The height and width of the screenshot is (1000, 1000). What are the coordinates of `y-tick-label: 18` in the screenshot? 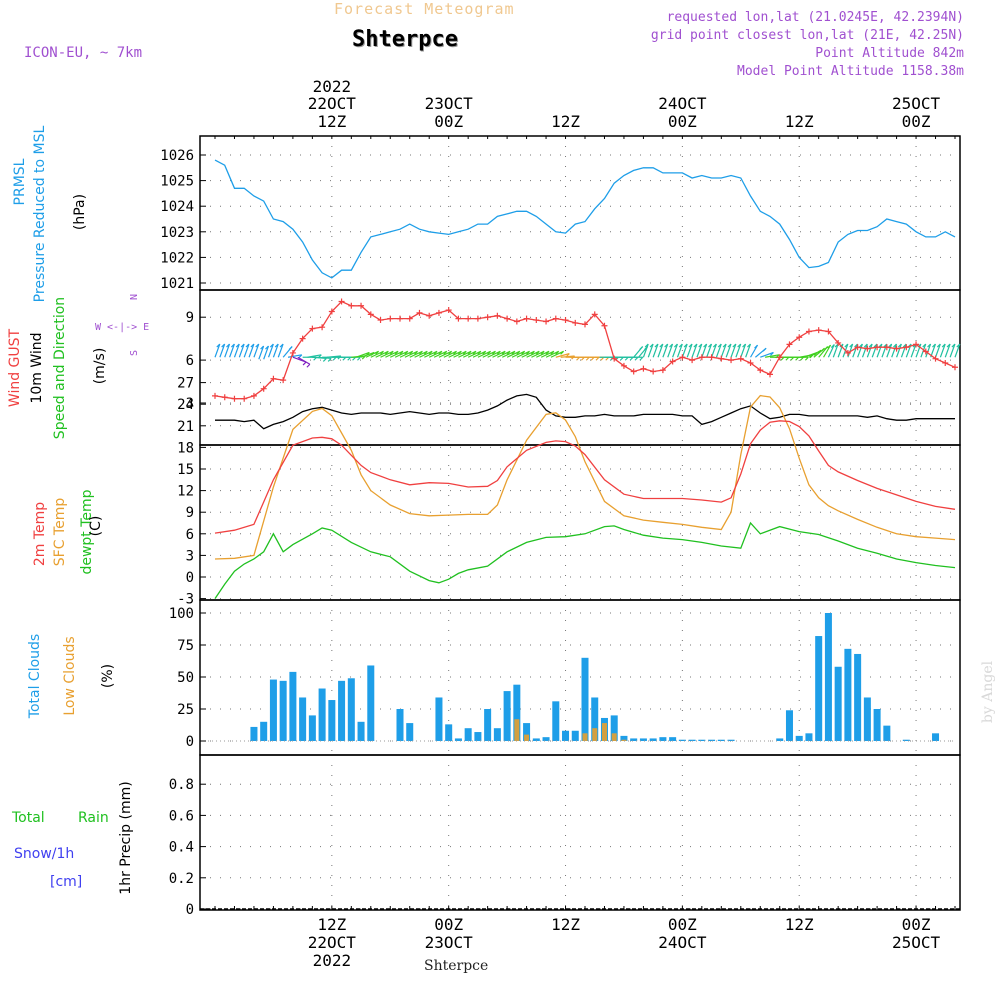 It's located at (185, 448).